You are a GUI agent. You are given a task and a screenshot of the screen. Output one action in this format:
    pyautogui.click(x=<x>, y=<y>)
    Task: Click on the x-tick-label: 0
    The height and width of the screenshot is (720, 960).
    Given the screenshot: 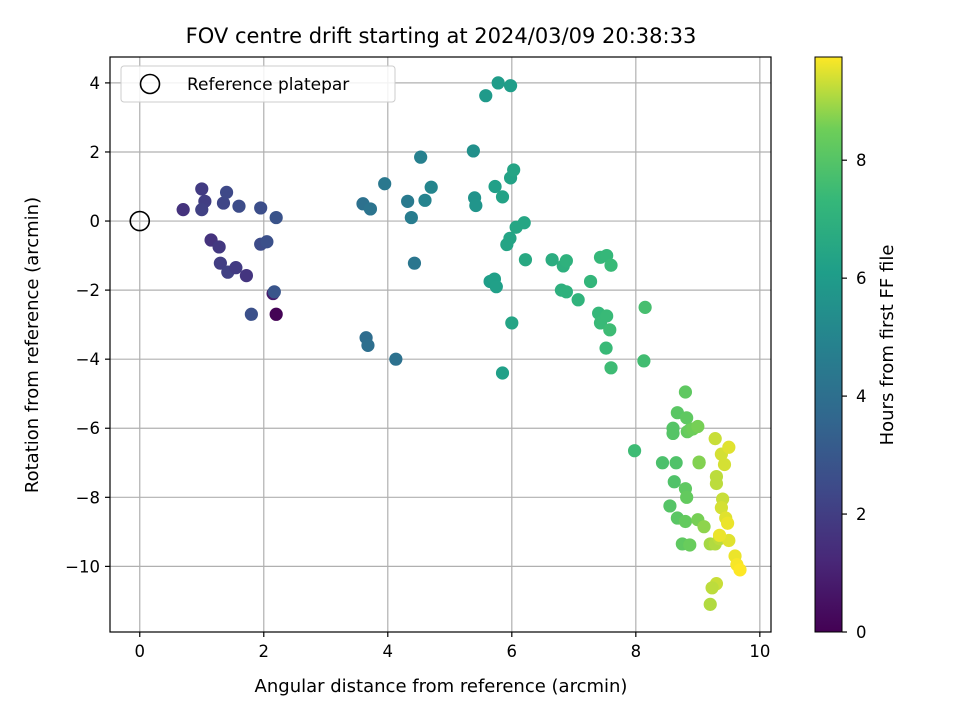 What is the action you would take?
    pyautogui.click(x=140, y=651)
    